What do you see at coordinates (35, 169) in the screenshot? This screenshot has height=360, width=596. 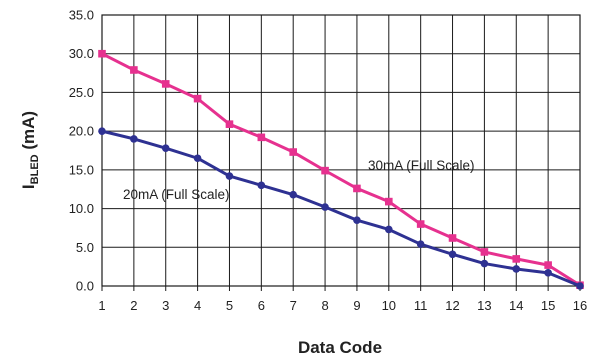 I see `y-axis-title-subscript: BLED` at bounding box center [35, 169].